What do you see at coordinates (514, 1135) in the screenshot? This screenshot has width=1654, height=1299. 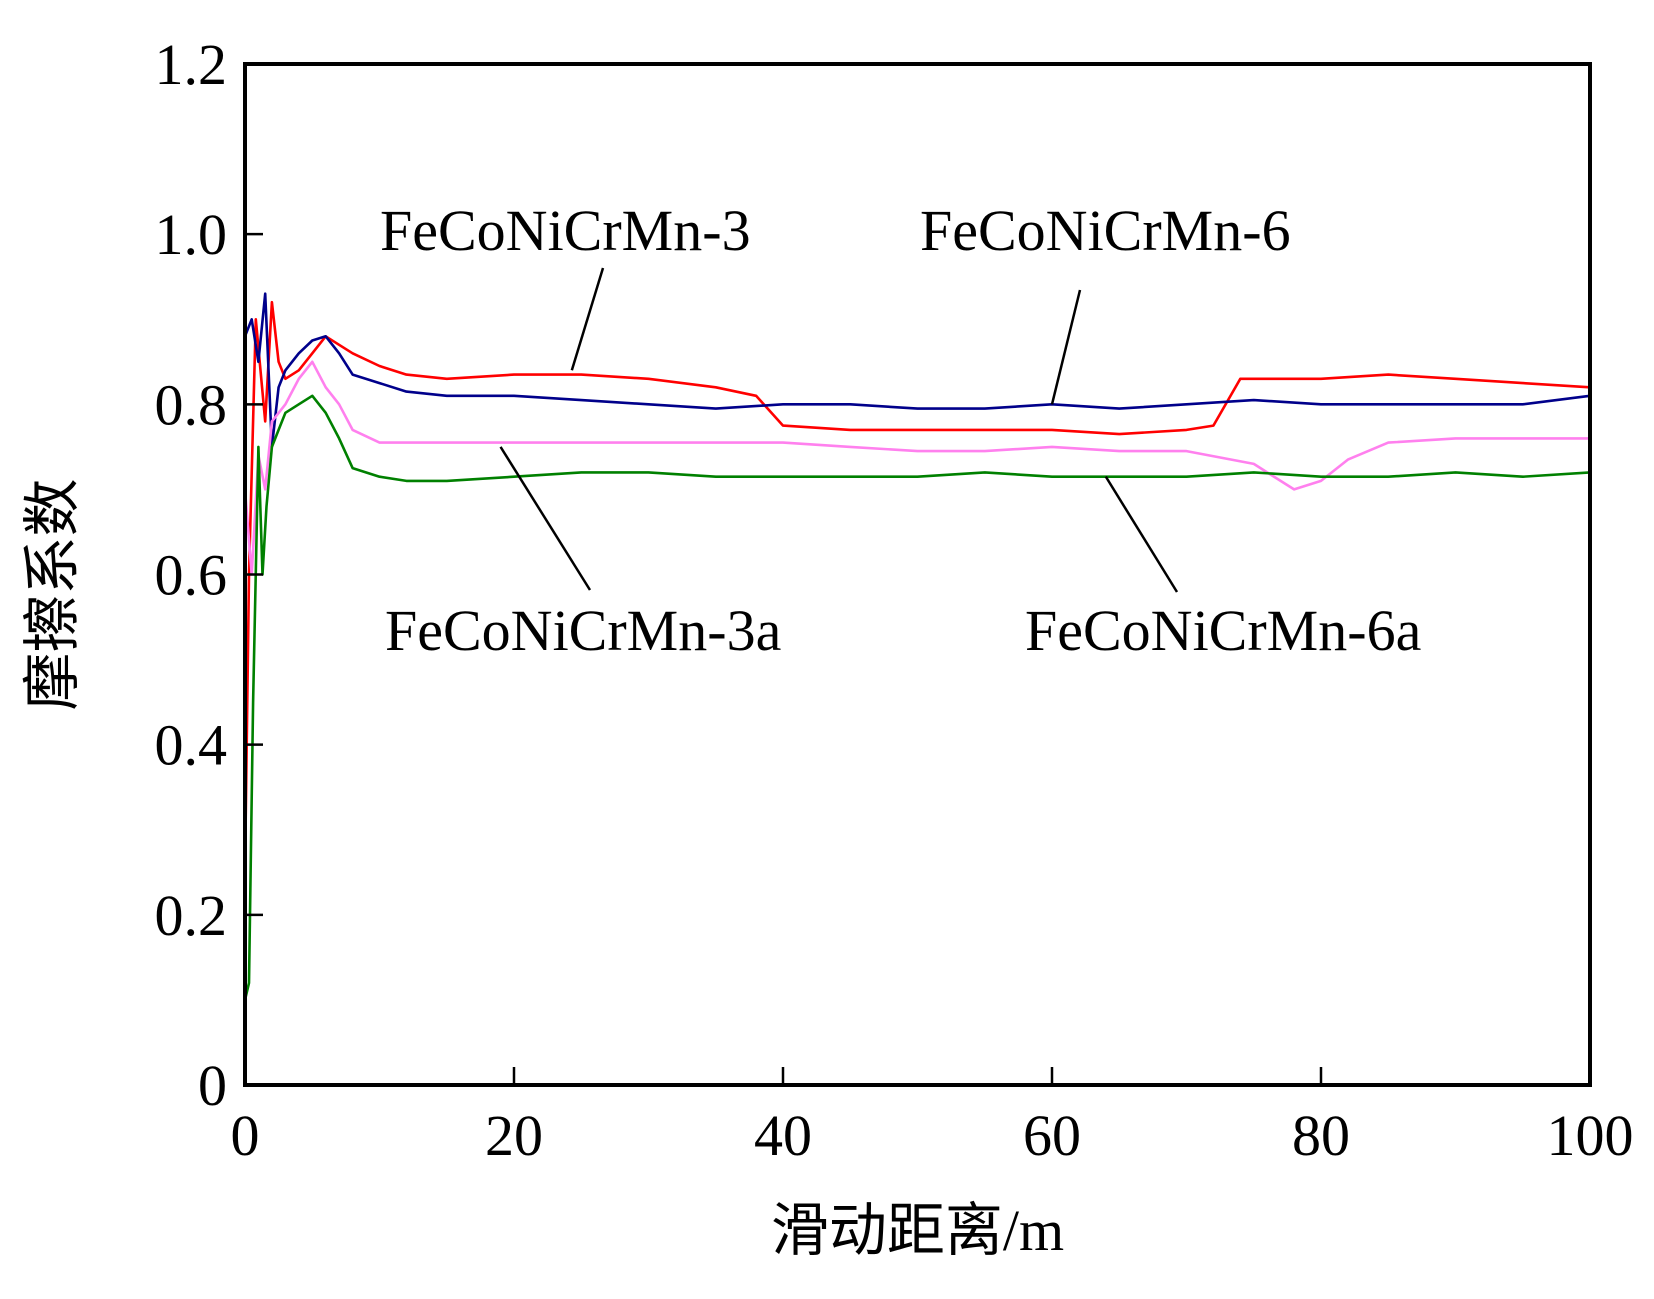 I see `x-tick-label: 20` at bounding box center [514, 1135].